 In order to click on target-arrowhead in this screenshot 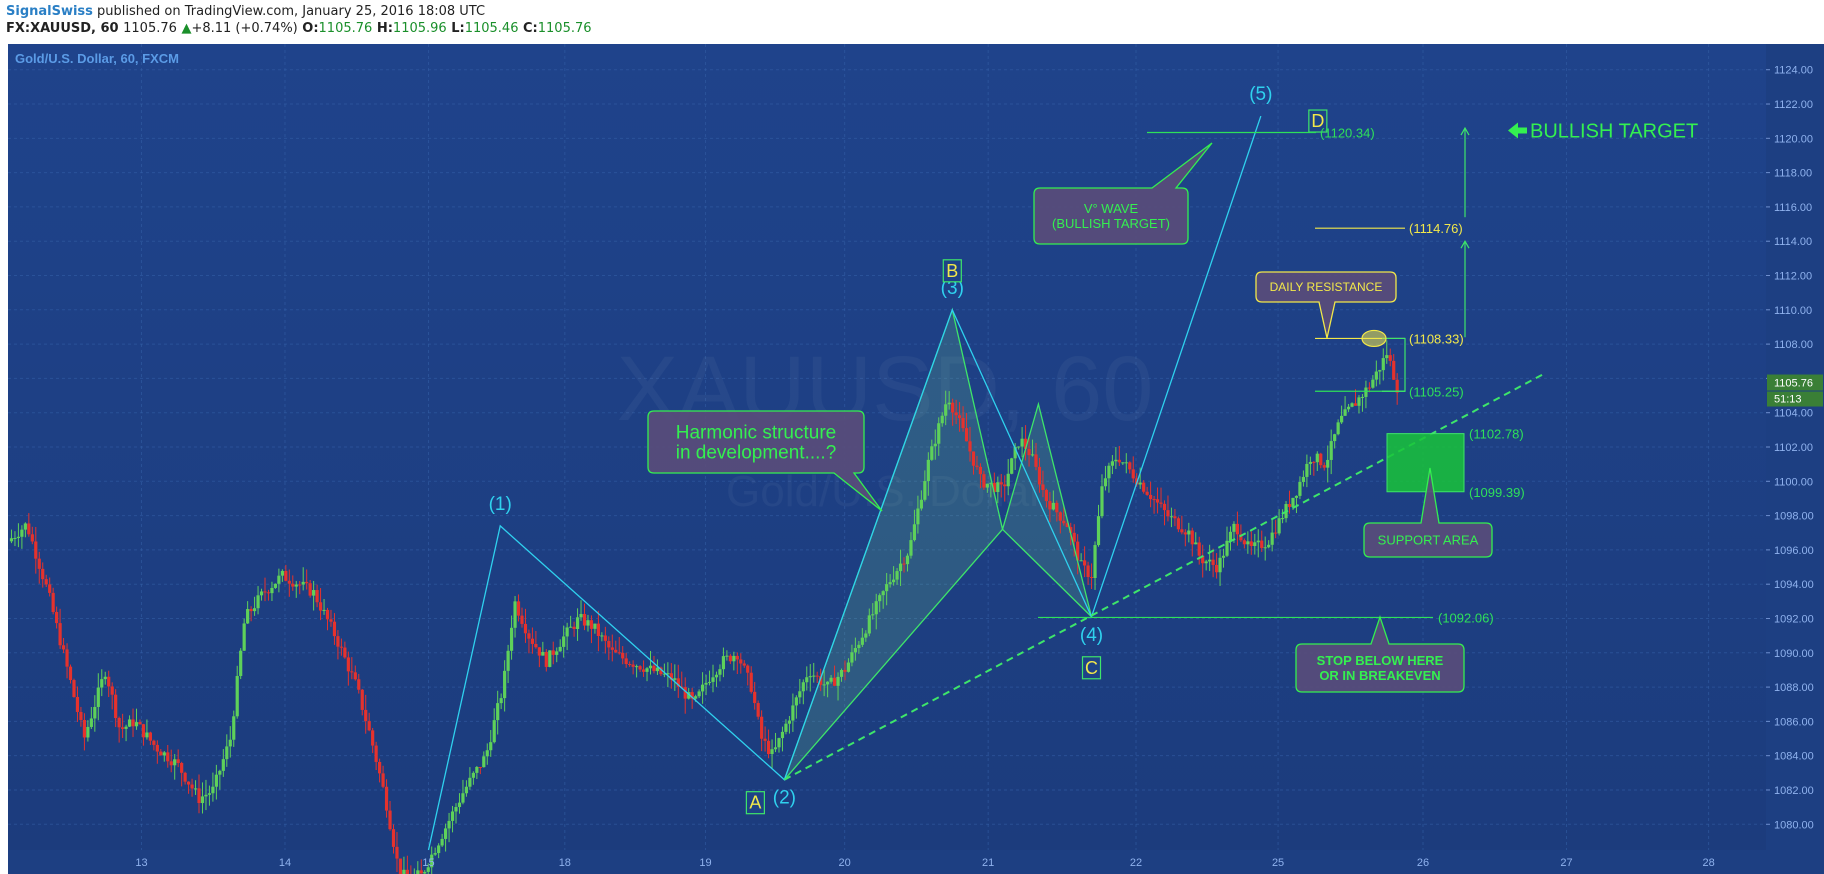, I will do `click(1465, 131)`.